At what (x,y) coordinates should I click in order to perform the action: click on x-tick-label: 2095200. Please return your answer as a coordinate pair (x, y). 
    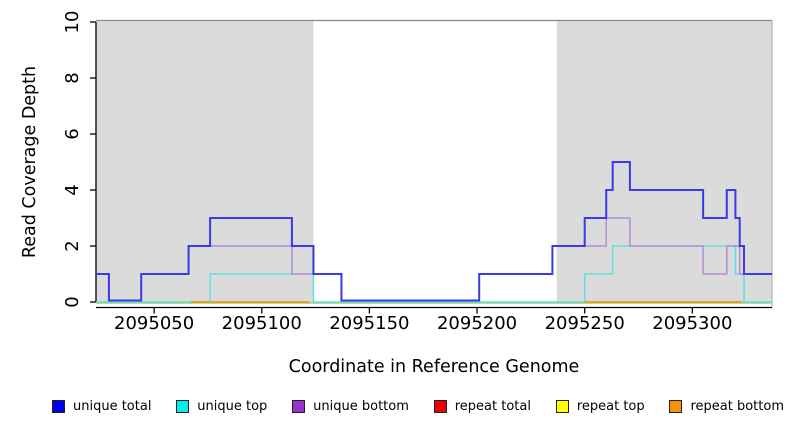
    Looking at the image, I should click on (477, 323).